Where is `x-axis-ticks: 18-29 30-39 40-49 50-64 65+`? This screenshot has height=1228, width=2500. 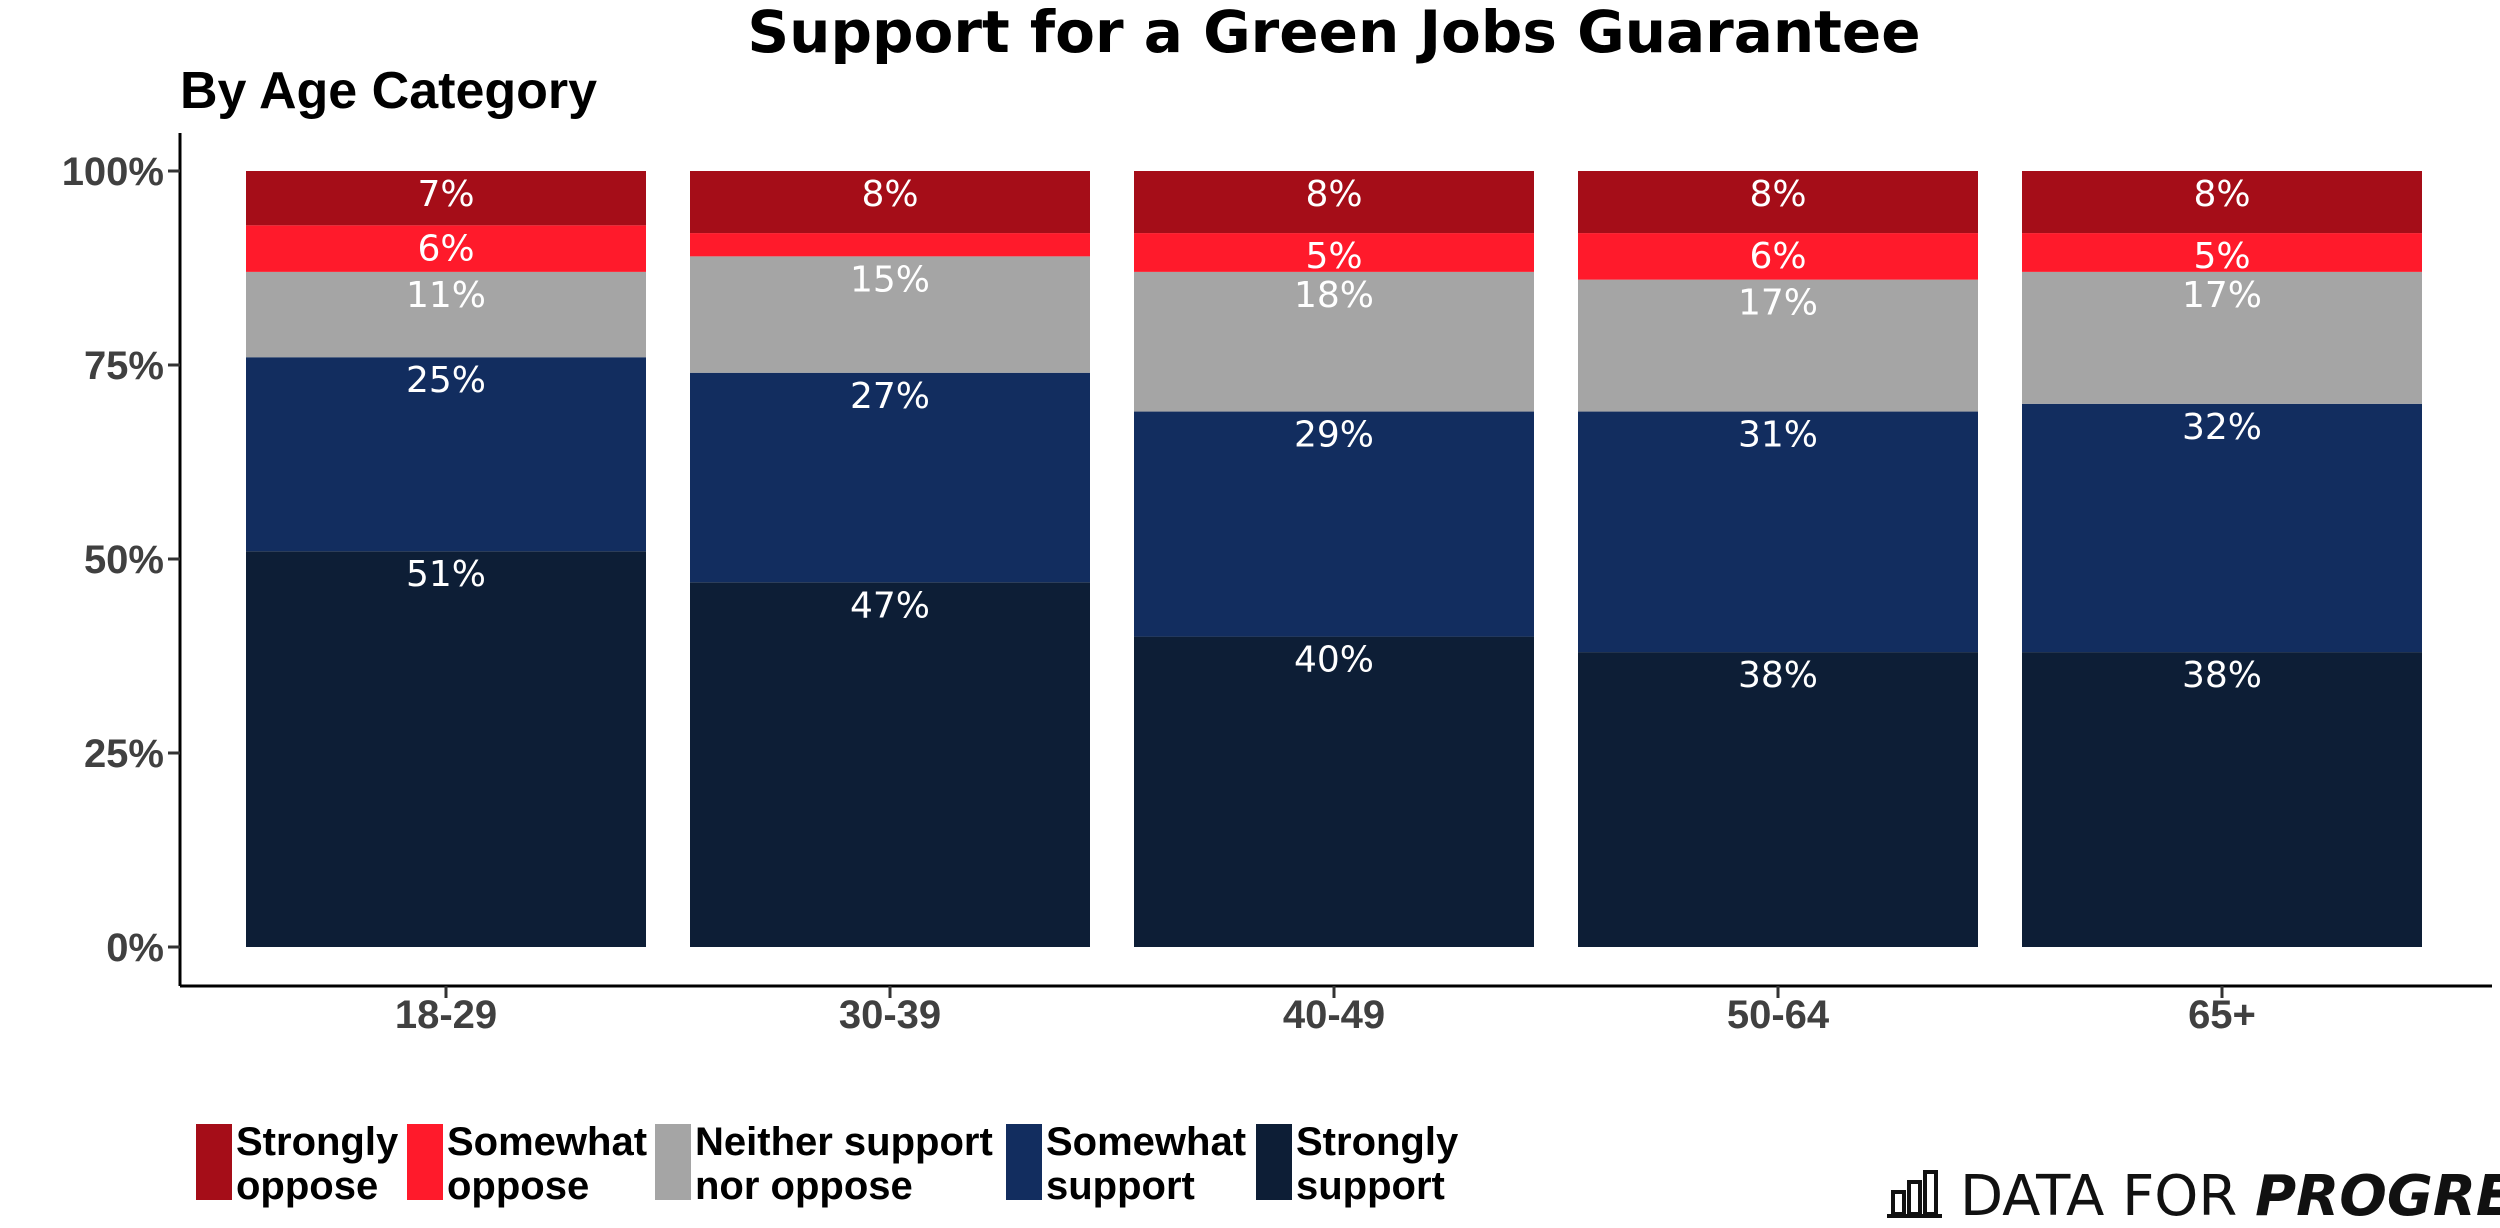
x-axis-ticks: 18-29 30-39 40-49 50-64 65+ is located at coordinates (1325, 1011).